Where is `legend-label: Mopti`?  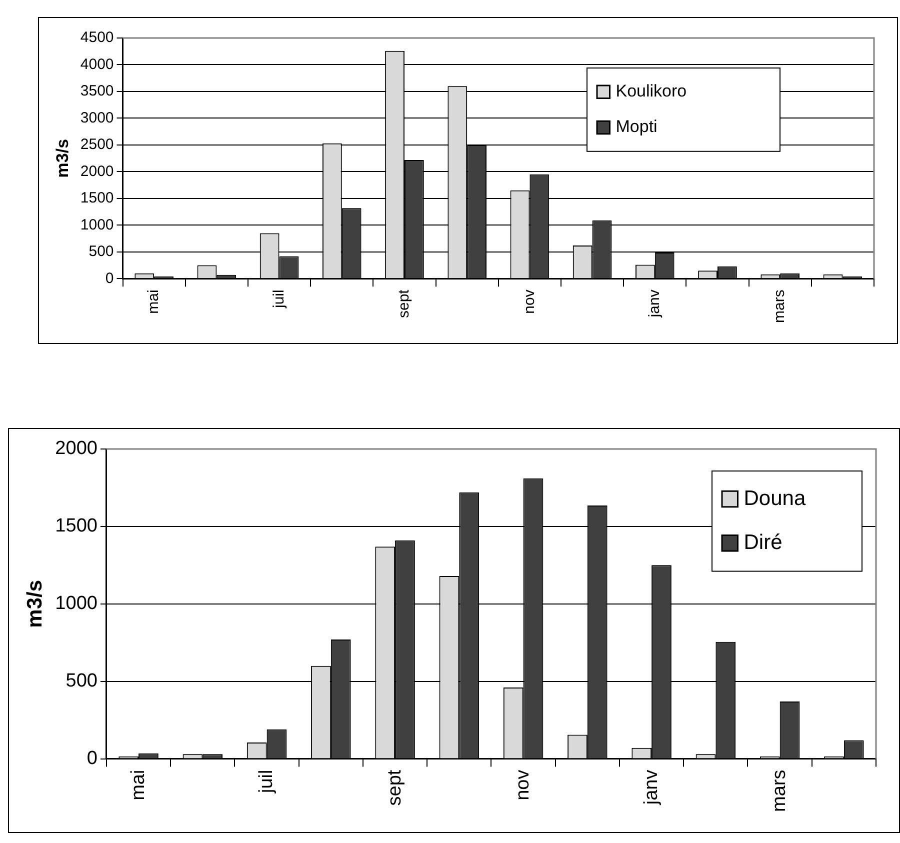
legend-label: Mopti is located at coordinates (637, 126).